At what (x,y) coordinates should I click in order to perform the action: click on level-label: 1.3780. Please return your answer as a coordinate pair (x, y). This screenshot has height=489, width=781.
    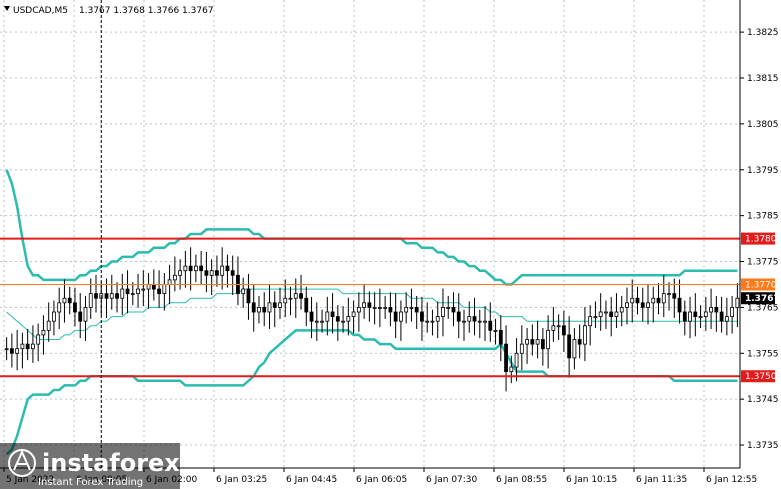
    Looking at the image, I should click on (761, 240).